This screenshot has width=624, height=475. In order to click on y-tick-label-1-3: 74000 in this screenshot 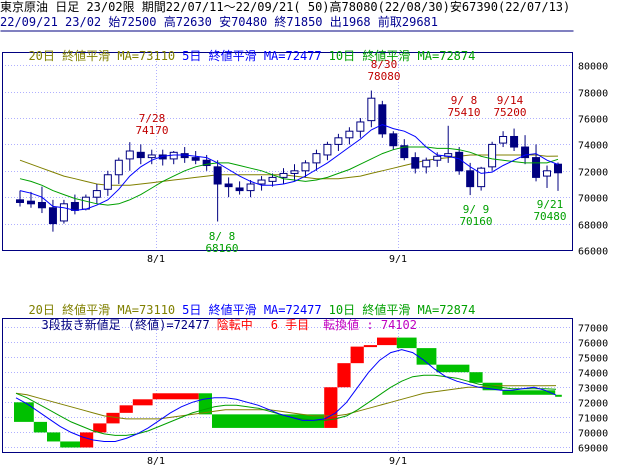, I will do `click(593, 146)`.